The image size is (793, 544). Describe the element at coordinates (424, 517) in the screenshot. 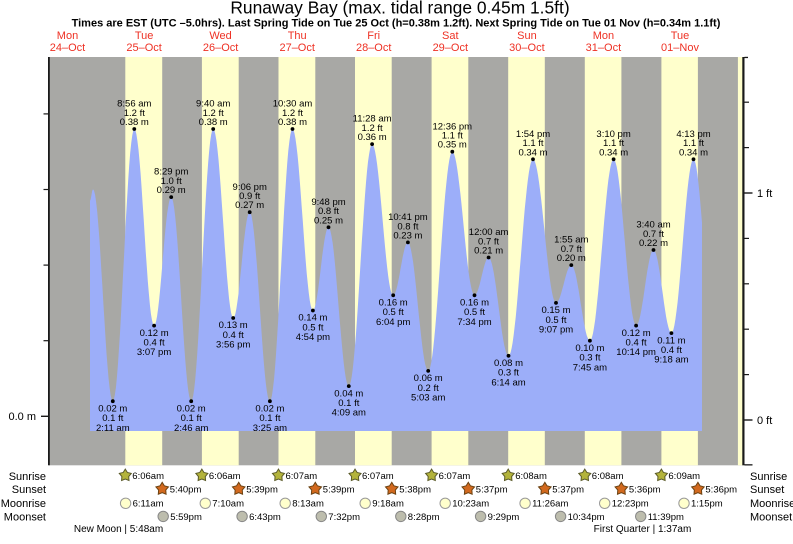

I see `svg-text: 8:28pm` at that location.